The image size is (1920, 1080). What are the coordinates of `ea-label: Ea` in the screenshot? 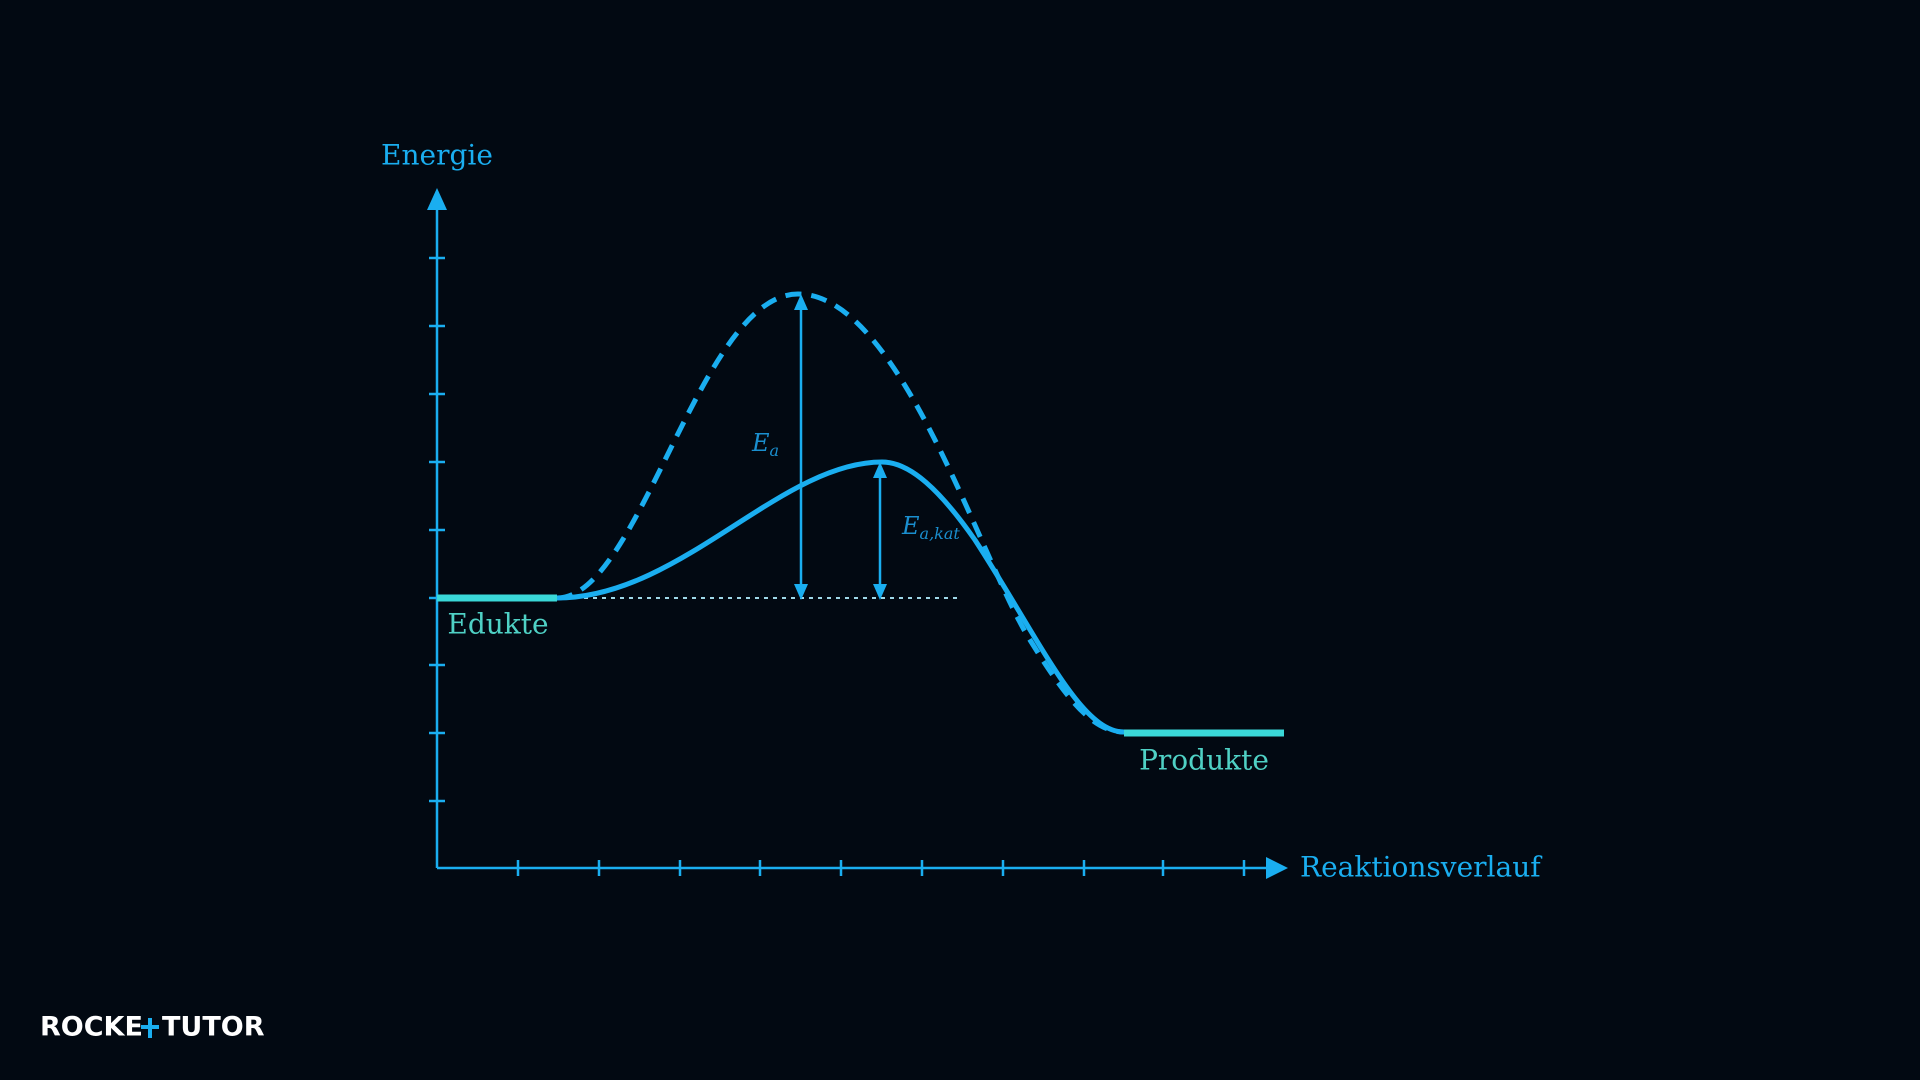 It's located at (765, 444).